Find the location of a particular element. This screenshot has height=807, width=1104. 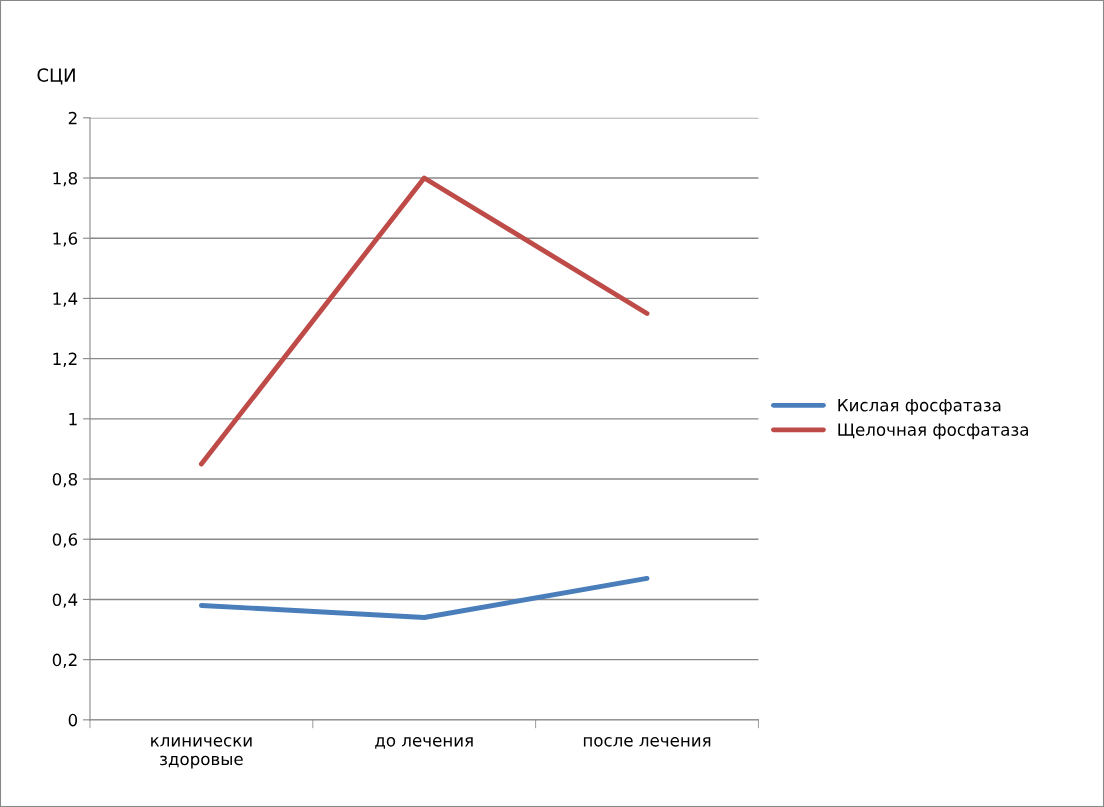

y-tick-label: 1 is located at coordinates (73, 419).